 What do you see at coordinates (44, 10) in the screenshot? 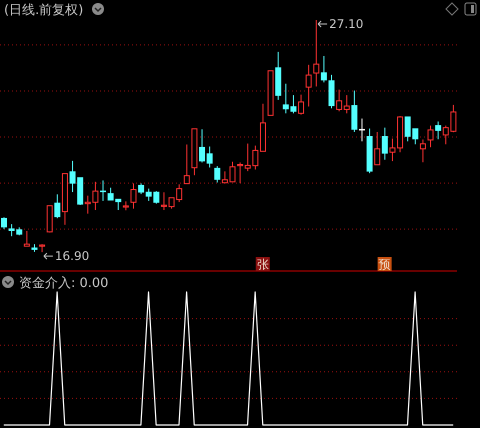
I see `chart-title: (日线.前复权)` at bounding box center [44, 10].